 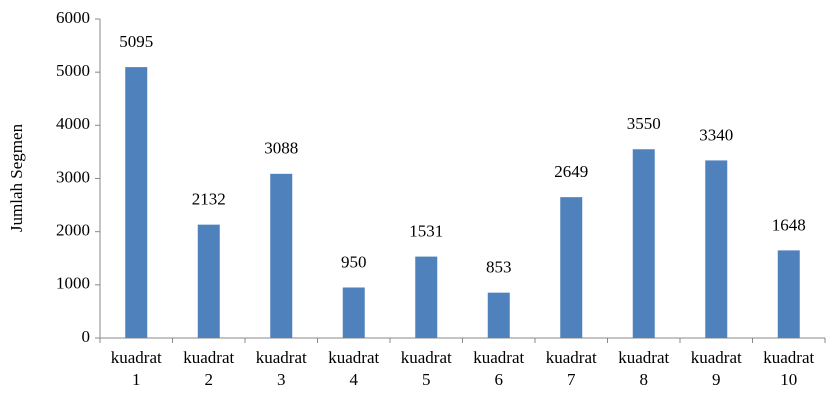 What do you see at coordinates (499, 267) in the screenshot?
I see `value-label: 853` at bounding box center [499, 267].